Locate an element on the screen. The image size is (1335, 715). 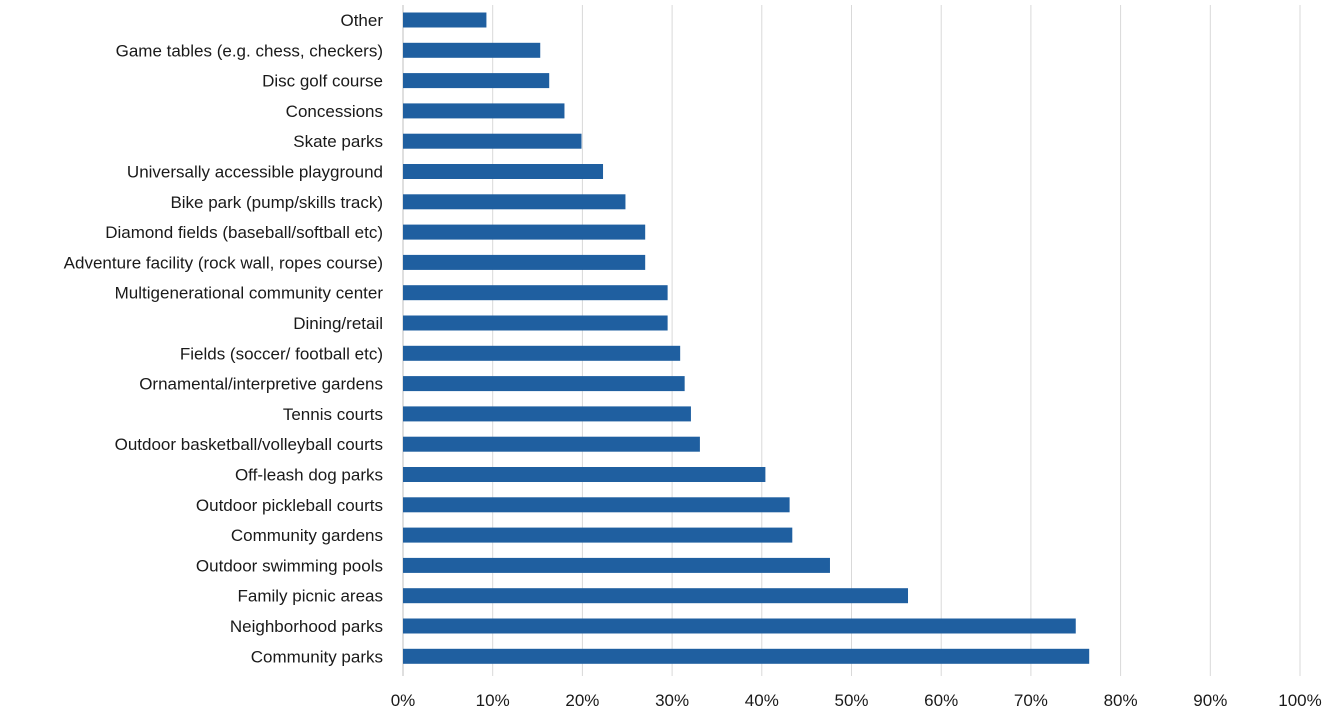
category-label: Other is located at coordinates (361, 20).